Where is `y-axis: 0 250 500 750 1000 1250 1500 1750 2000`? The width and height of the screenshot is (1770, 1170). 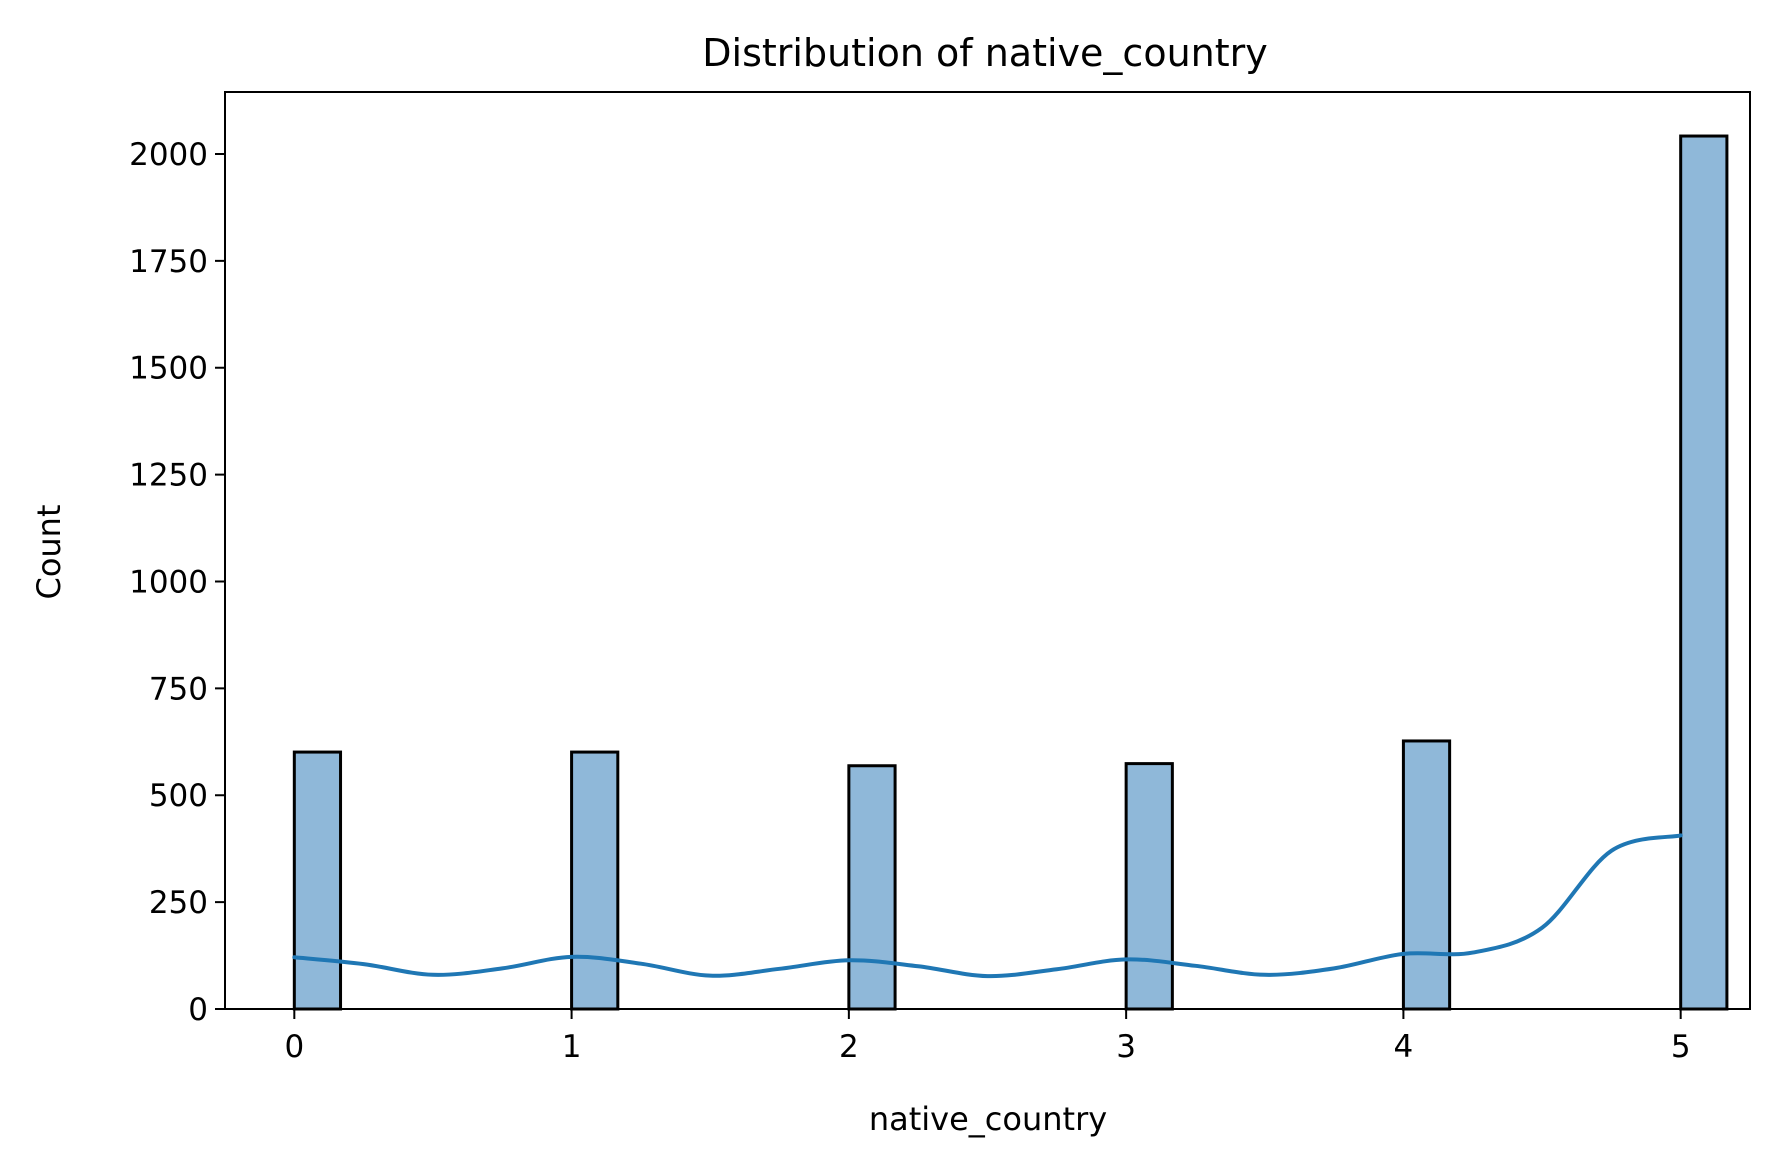 y-axis: 0 250 500 750 1000 1250 1500 1750 2000 is located at coordinates (177, 582).